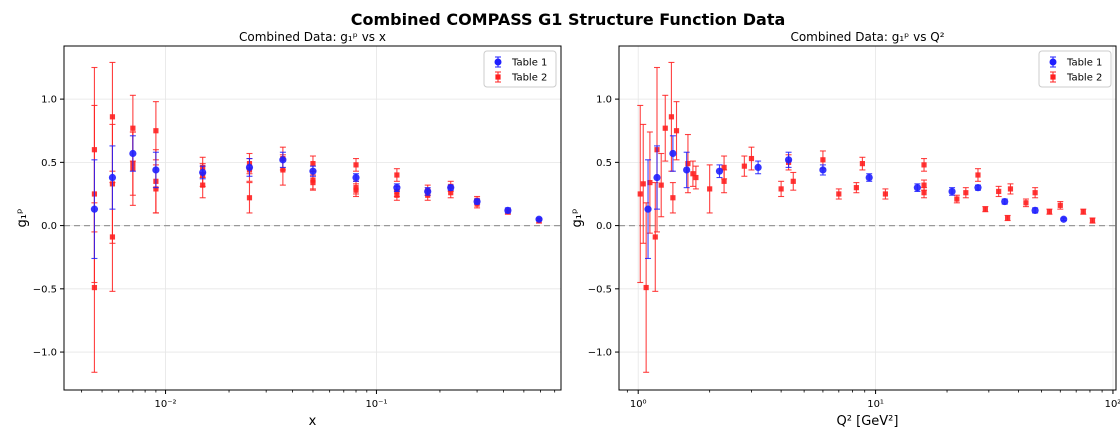 Image resolution: width=1120 pixels, height=435 pixels. Describe the element at coordinates (166, 404) in the screenshot. I see `x-tick-label: 10⁻²` at that location.